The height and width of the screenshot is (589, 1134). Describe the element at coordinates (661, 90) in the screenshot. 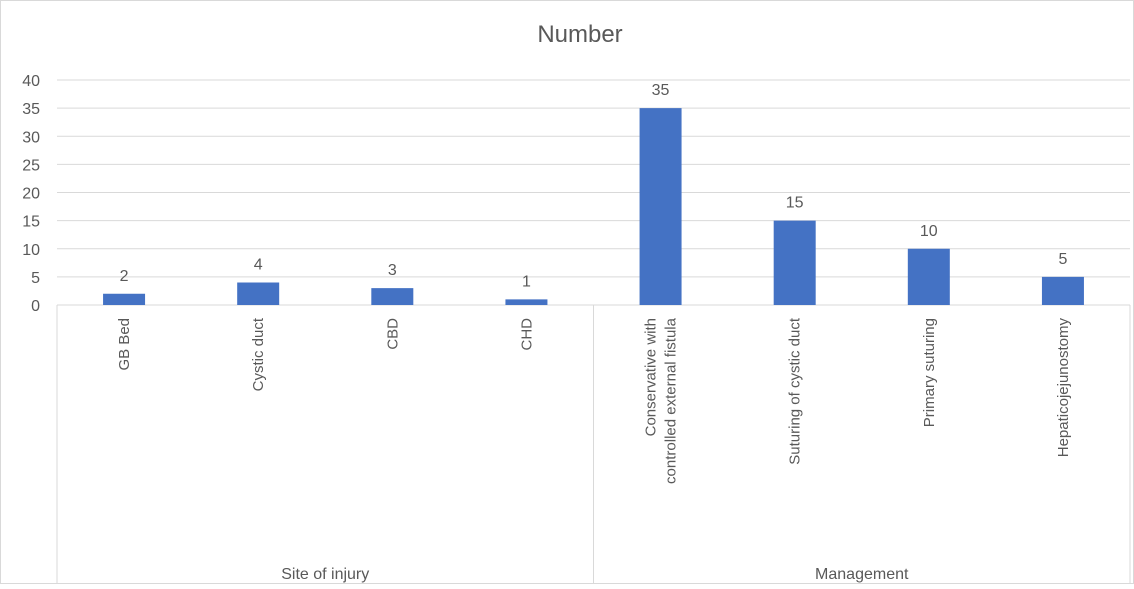

I see `data-label: 35` at that location.